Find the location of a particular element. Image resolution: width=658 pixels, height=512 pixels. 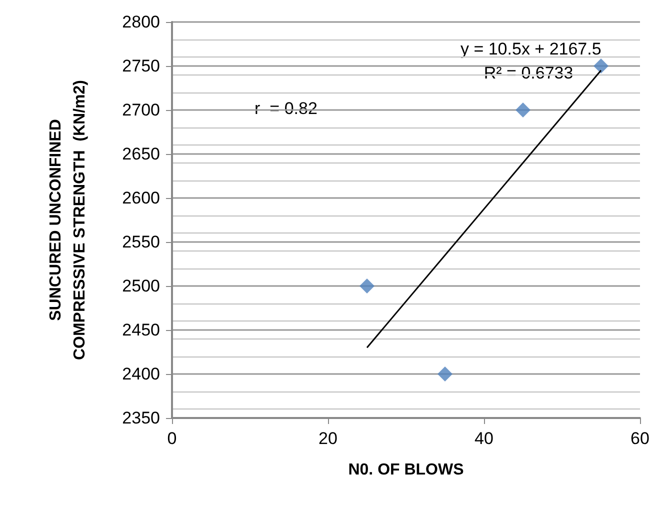

y-tick-label: 2550 is located at coordinates (141, 242).